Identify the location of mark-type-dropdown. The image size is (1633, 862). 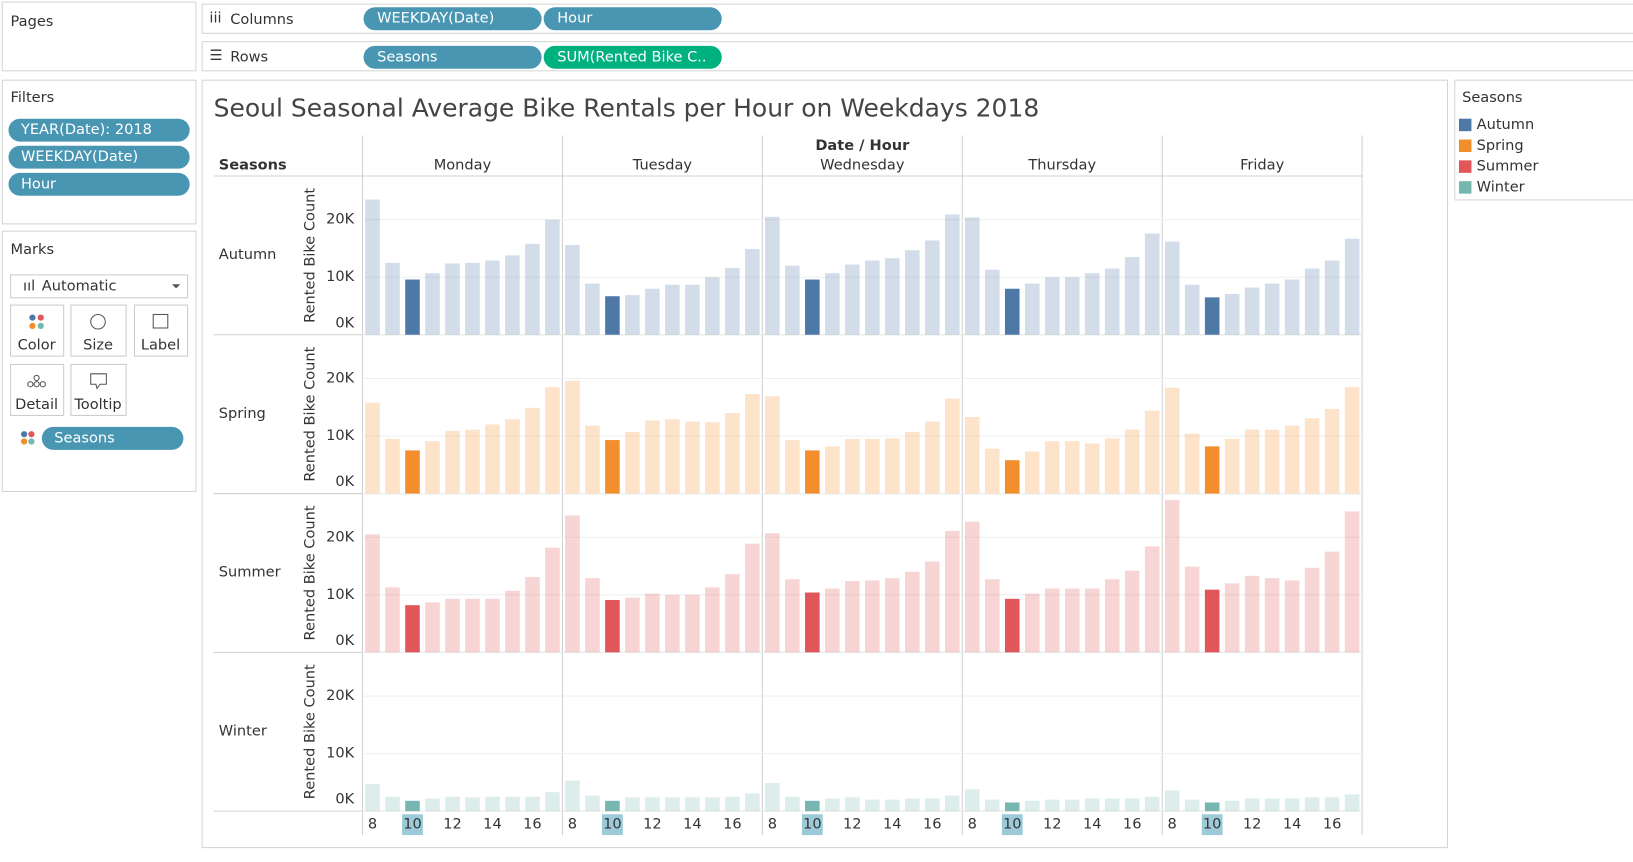
(99, 286).